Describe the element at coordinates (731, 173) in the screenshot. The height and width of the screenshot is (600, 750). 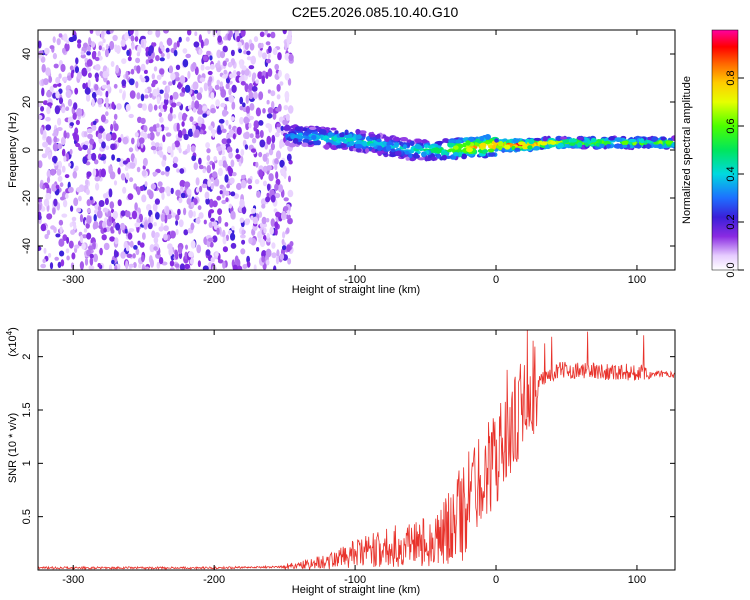
I see `colorbar-tick-label: 0.4` at that location.